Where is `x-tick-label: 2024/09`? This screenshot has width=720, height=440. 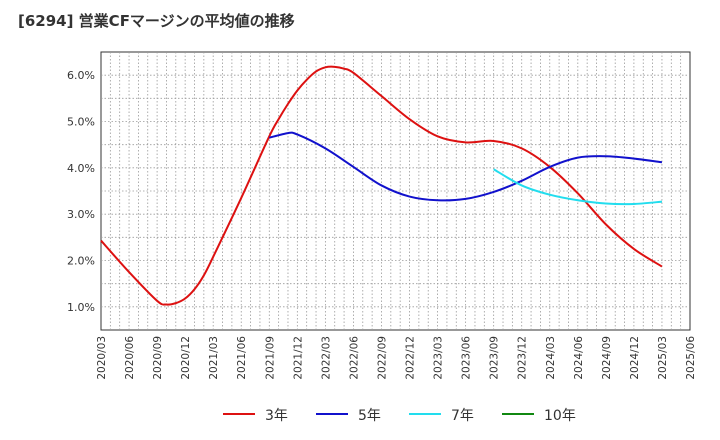
x-tick-label: 2024/09 is located at coordinates (607, 358).